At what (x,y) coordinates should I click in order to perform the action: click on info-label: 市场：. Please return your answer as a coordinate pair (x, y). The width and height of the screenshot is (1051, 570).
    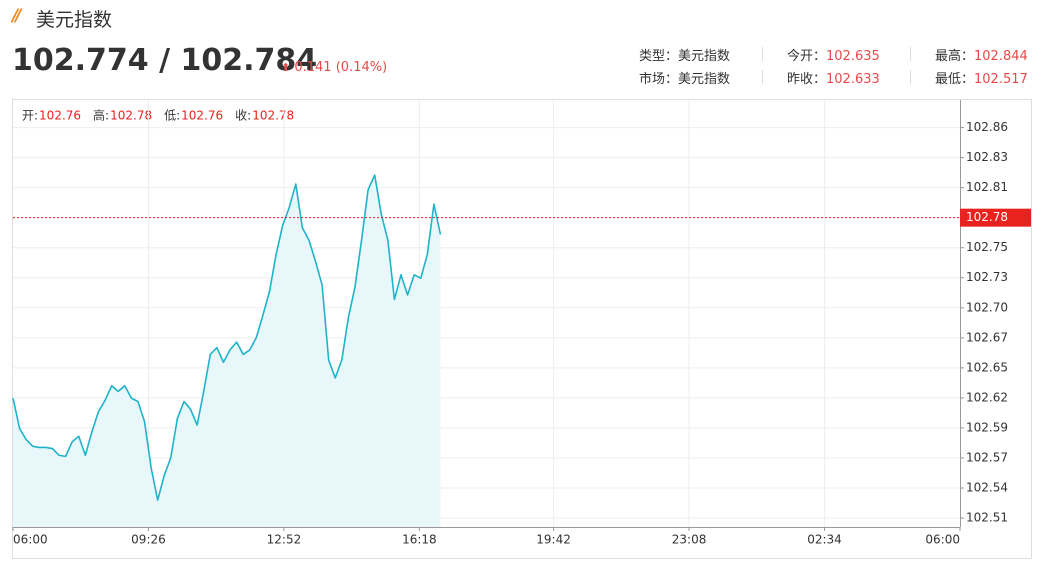
    Looking at the image, I should click on (659, 79).